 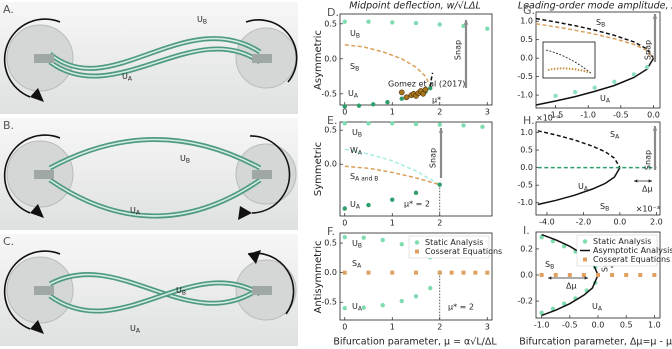 What do you see at coordinates (656, 222) in the screenshot?
I see `x-tick-label: 2.0` at bounding box center [656, 222].